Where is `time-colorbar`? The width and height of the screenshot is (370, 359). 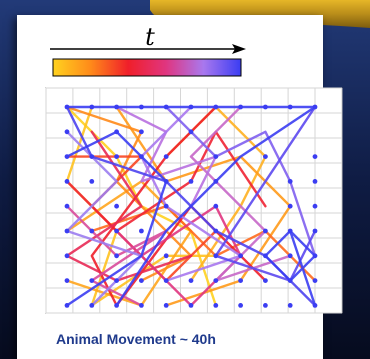
time-colorbar is located at coordinates (147, 67).